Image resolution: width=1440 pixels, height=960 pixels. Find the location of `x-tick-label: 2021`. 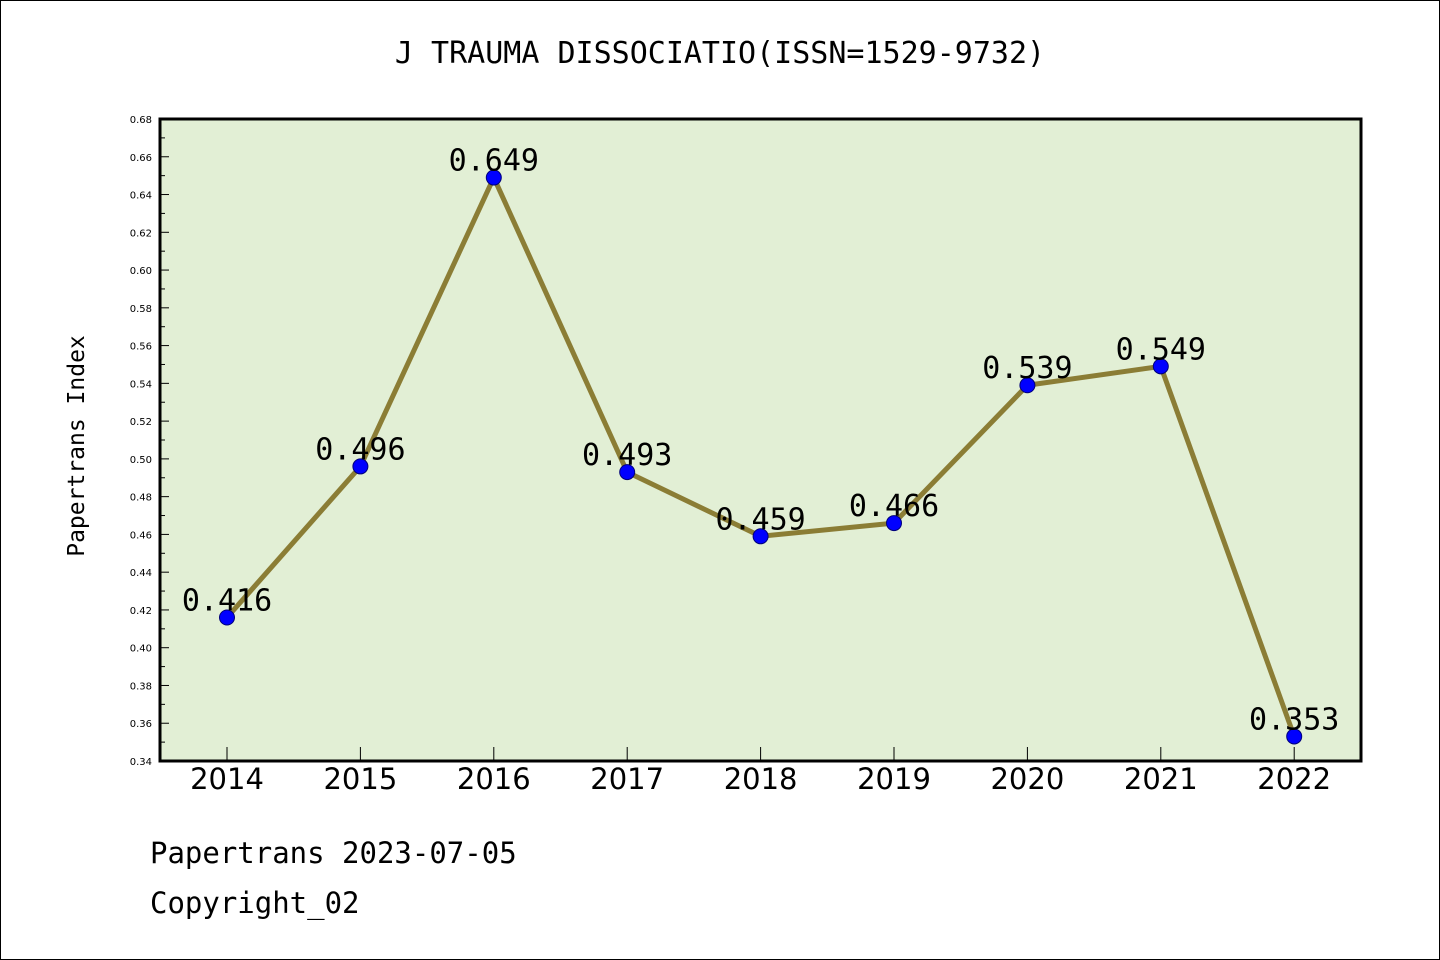

x-tick-label: 2021 is located at coordinates (1161, 779).